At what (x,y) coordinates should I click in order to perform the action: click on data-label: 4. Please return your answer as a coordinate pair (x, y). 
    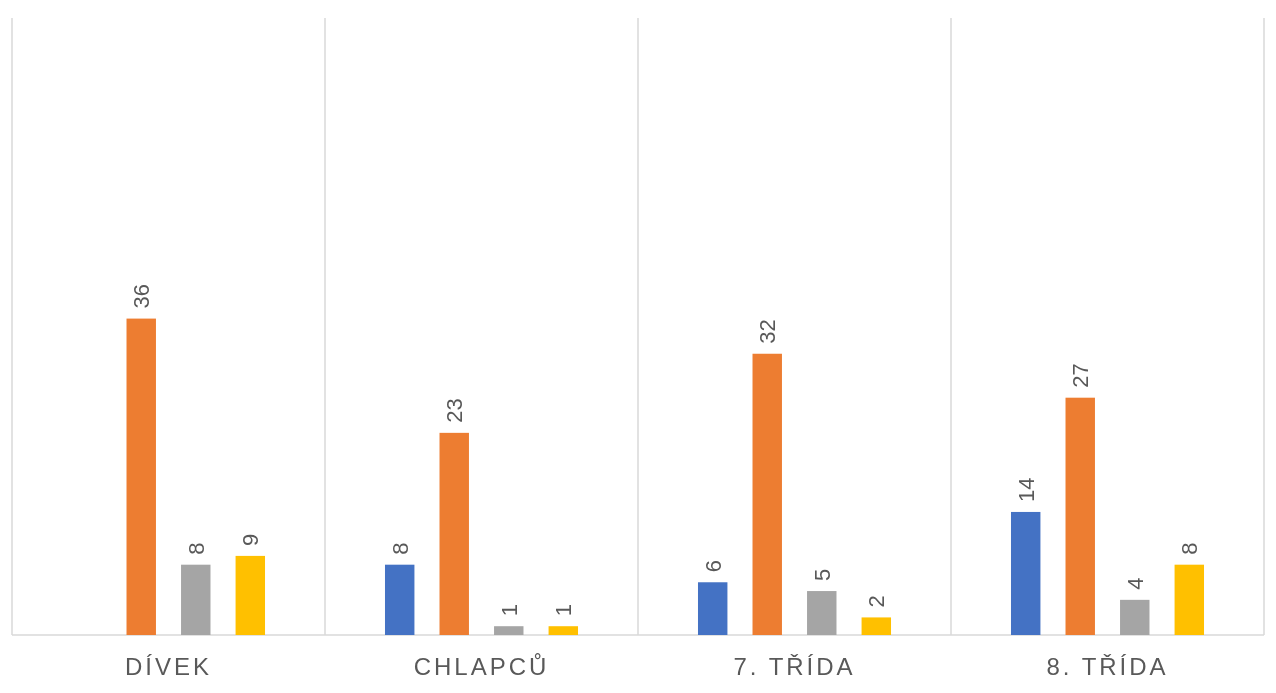
    Looking at the image, I should click on (1135, 583).